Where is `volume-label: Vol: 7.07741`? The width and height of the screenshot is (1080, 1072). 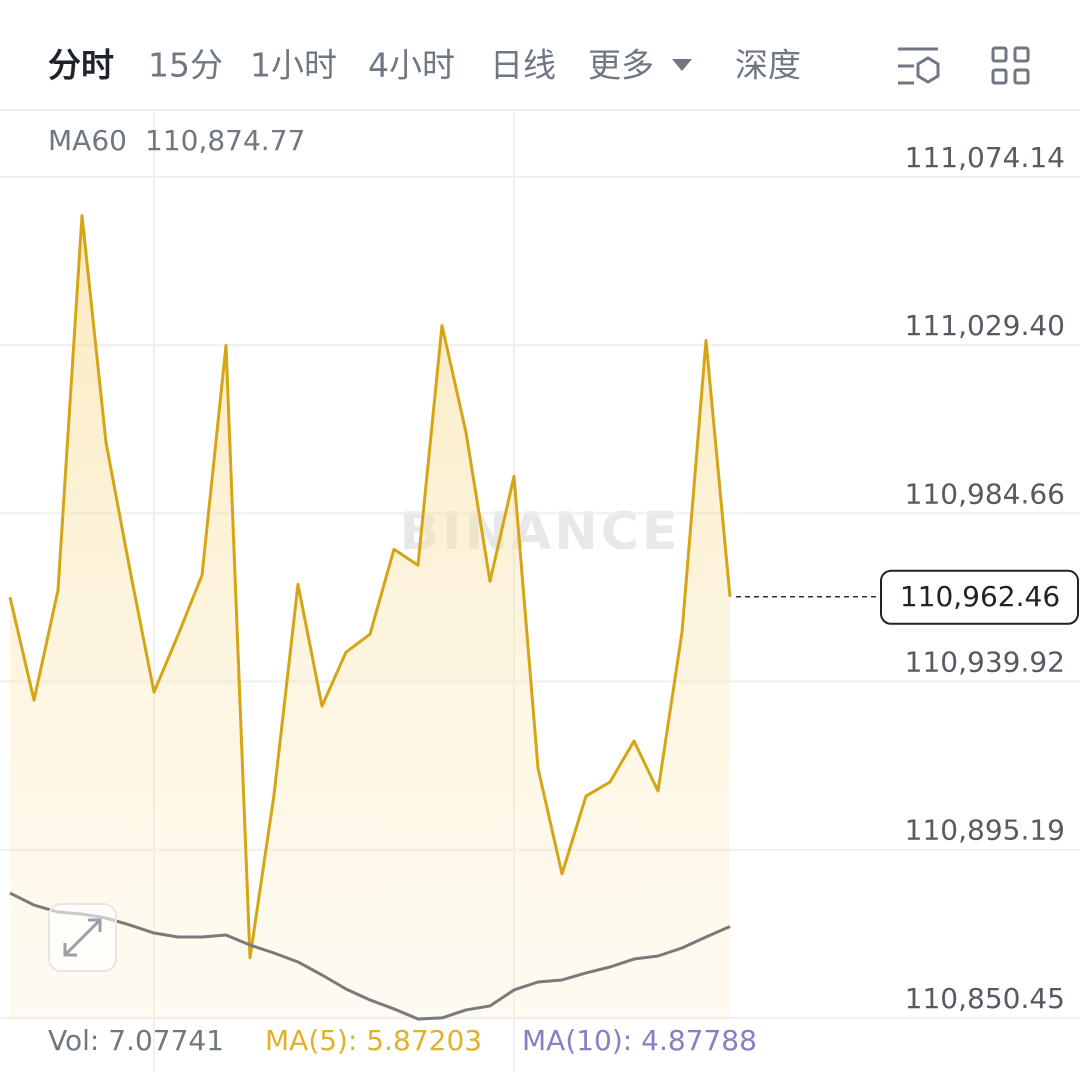
volume-label: Vol: 7.07741 is located at coordinates (136, 1040).